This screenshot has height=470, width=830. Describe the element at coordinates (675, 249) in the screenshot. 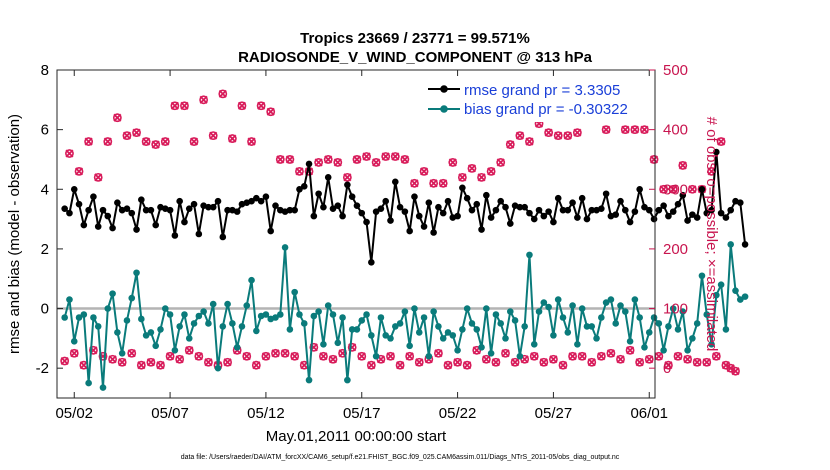

I see `y-right-tick-label: 200` at that location.